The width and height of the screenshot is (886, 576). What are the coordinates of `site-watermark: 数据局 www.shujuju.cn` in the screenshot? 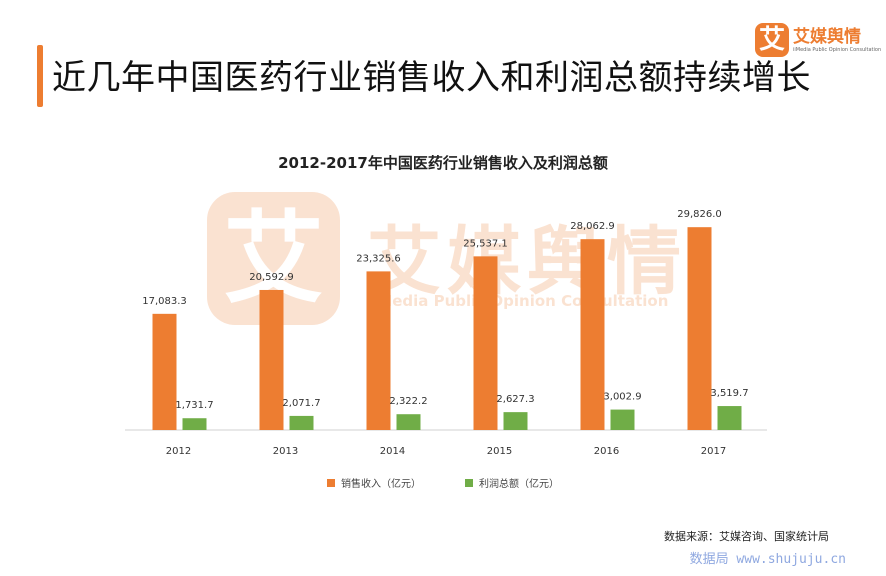 It's located at (767, 559).